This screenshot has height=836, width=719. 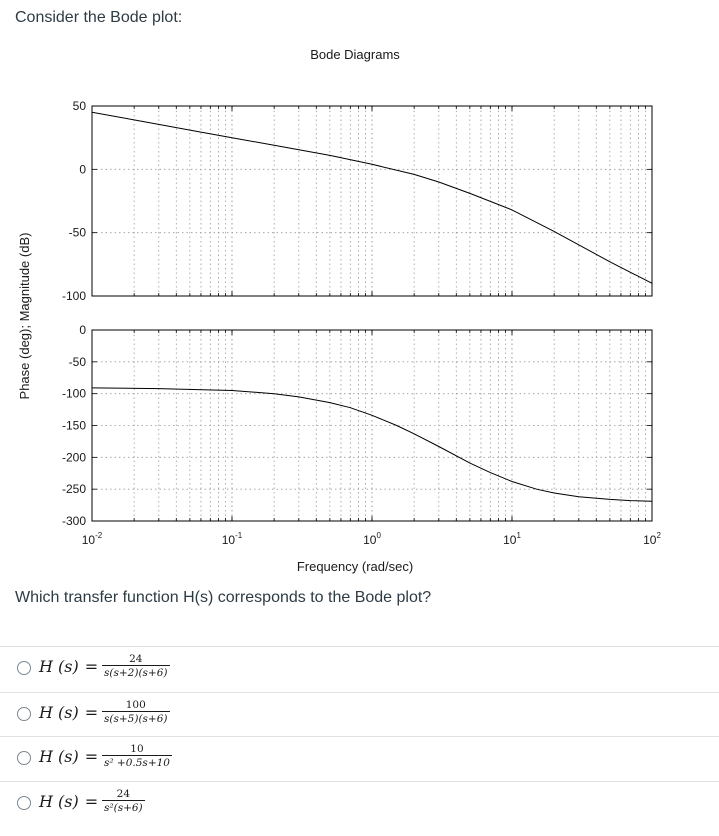 I want to click on x-tick-label: 10⁻², so click(x=92, y=539).